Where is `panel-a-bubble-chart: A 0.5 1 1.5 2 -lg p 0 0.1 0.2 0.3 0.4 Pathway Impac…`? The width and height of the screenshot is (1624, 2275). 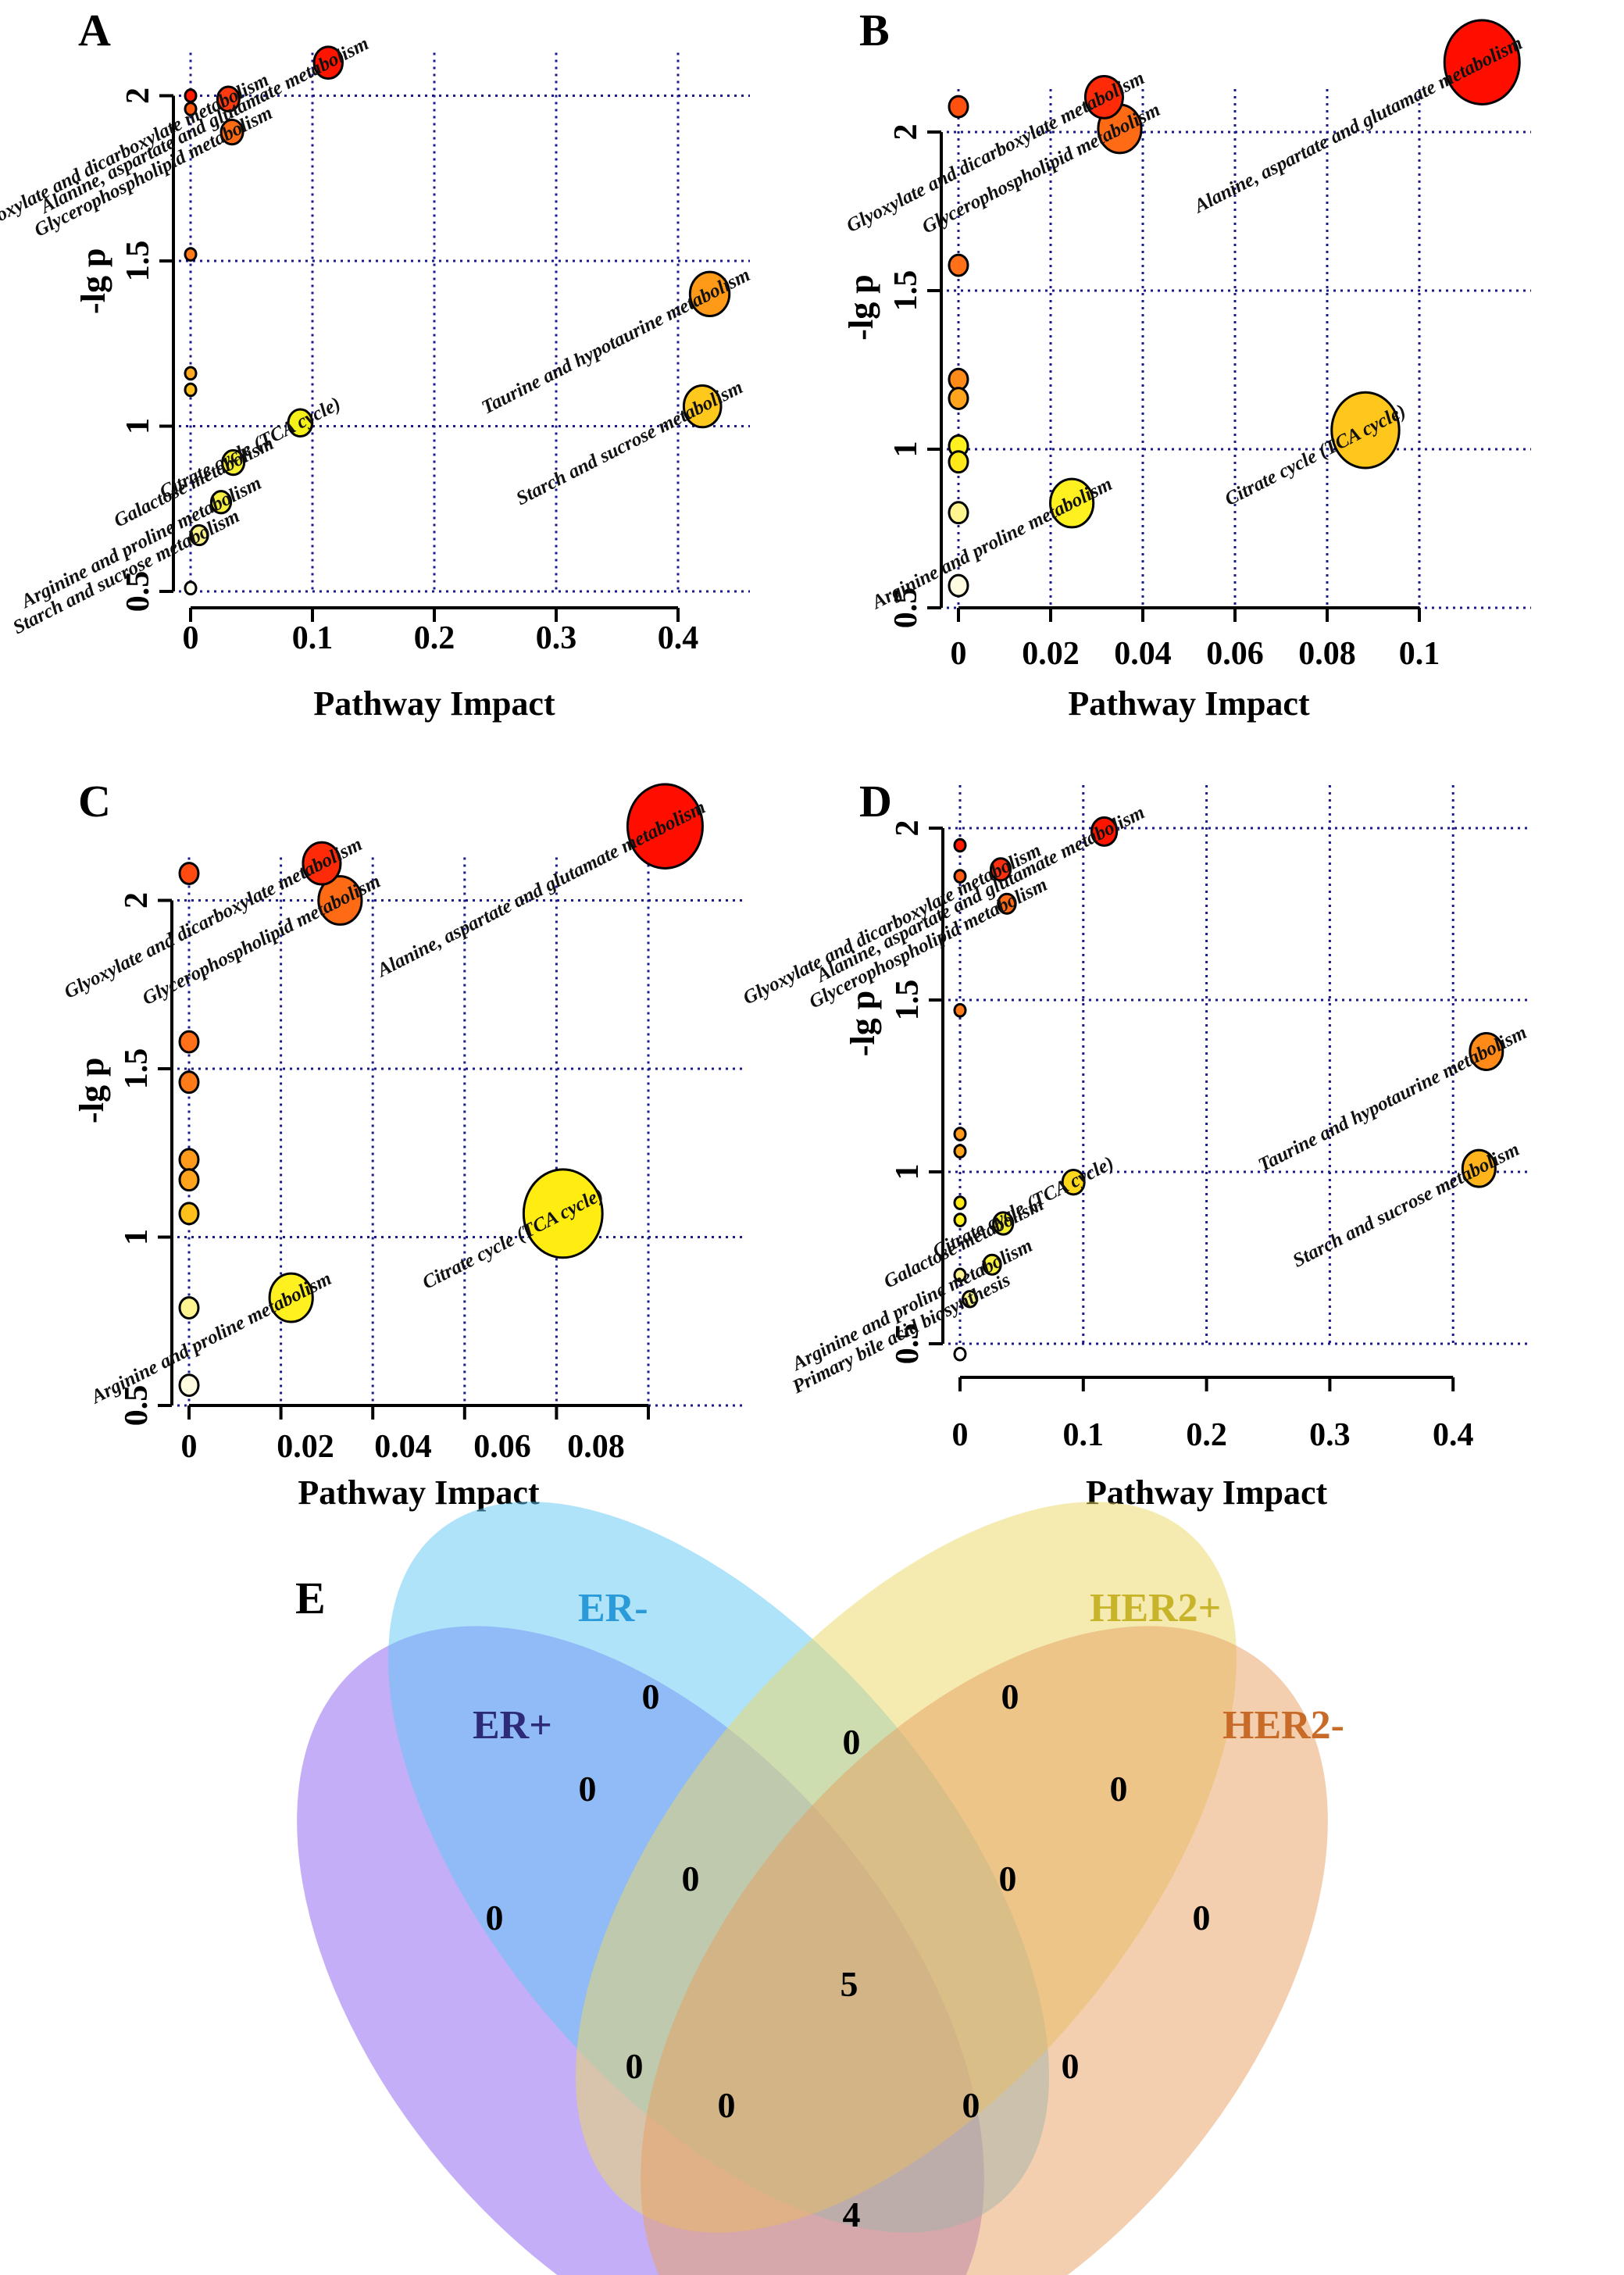 panel-a-bubble-chart: A 0.5 1 1.5 2 -lg p 0 0.1 0.2 0.3 0.4 Pathway Impac… is located at coordinates (377, 364).